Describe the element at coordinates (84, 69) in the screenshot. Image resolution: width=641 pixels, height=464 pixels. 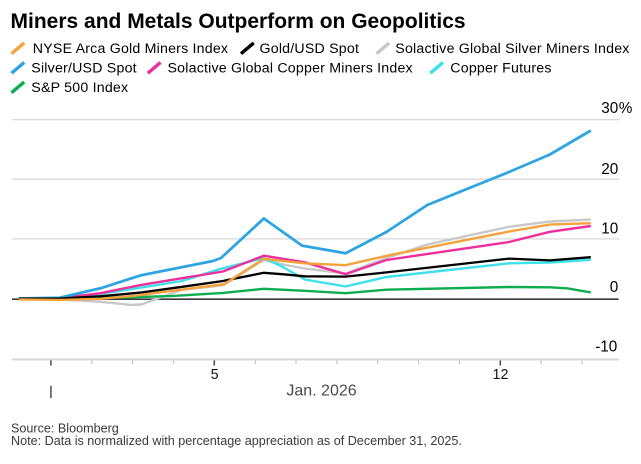
I see `svg-text: Silver/USD Spot` at that location.